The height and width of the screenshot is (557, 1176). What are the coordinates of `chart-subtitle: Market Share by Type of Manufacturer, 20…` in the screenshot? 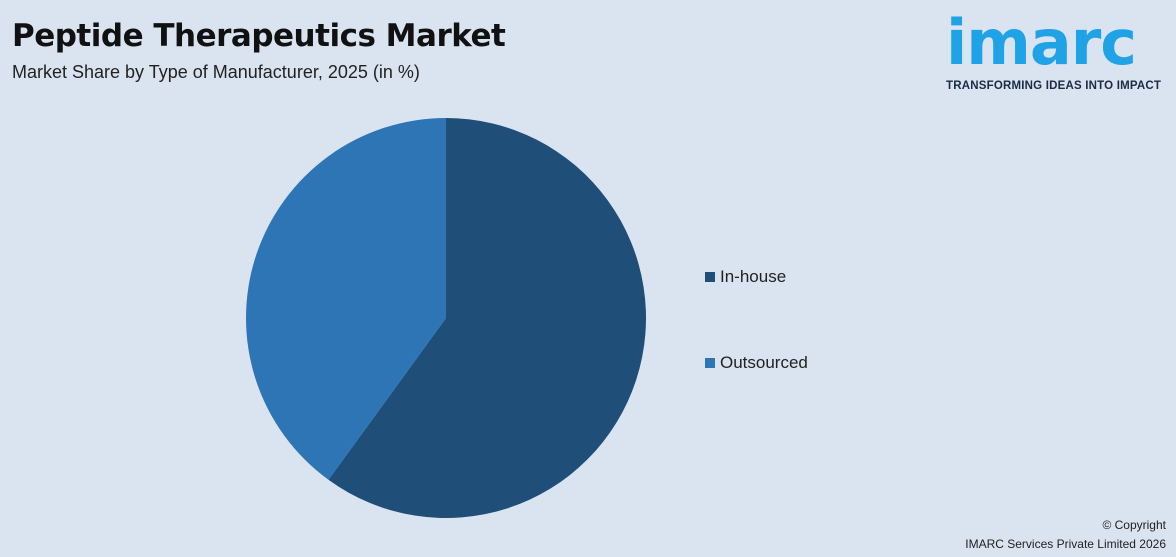 It's located at (216, 72).